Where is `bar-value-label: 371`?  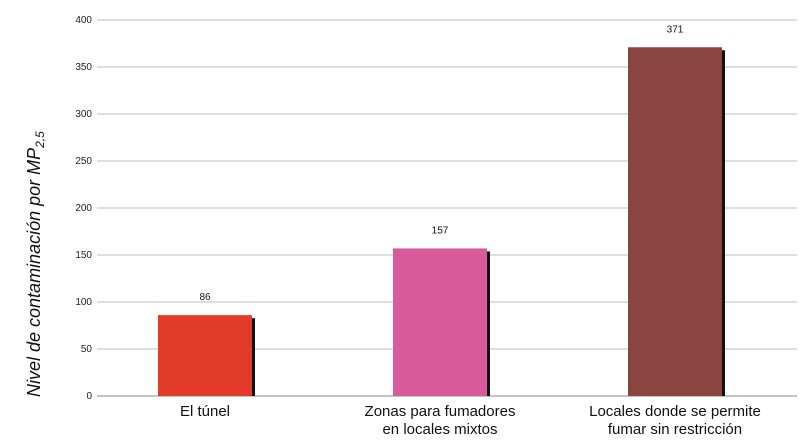
bar-value-label: 371 is located at coordinates (675, 29).